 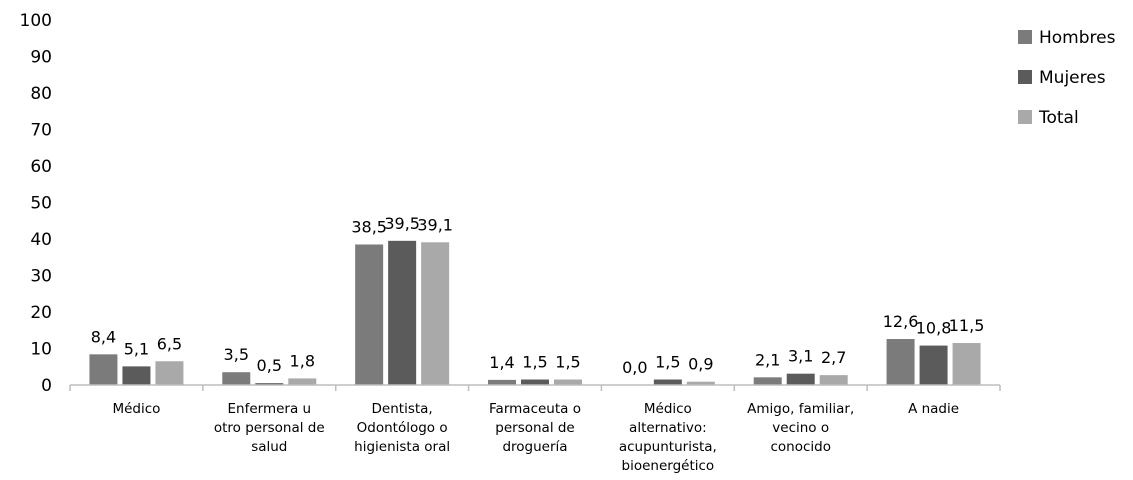 I want to click on data-label: 6,5, so click(x=169, y=343).